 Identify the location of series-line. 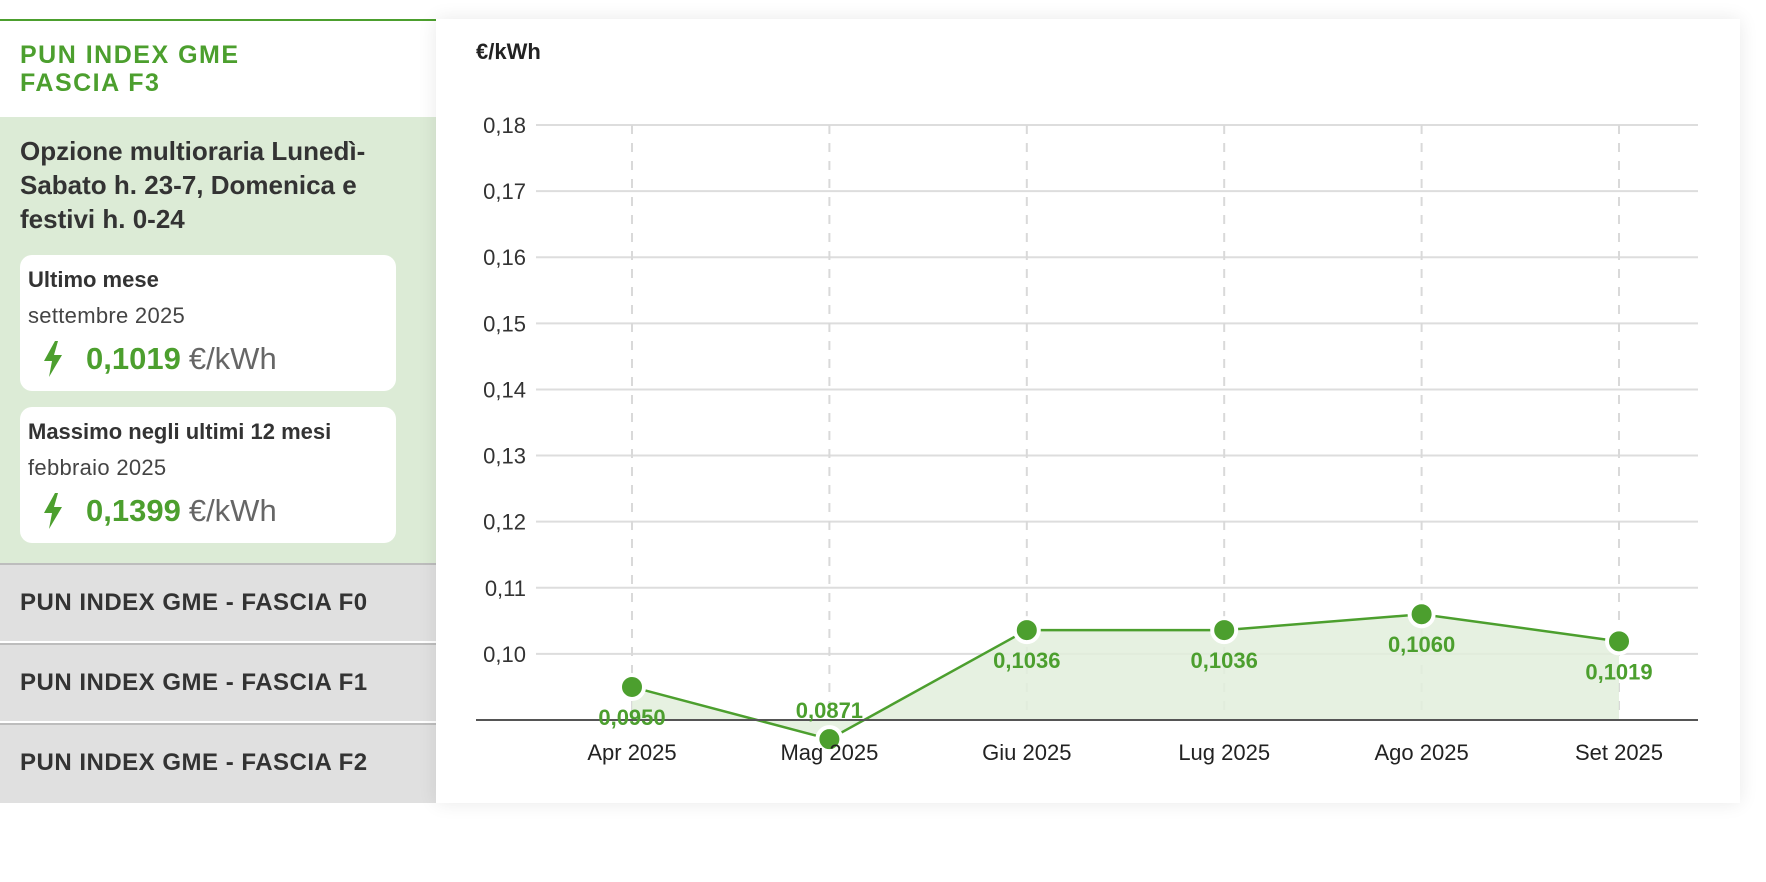
(1125, 676).